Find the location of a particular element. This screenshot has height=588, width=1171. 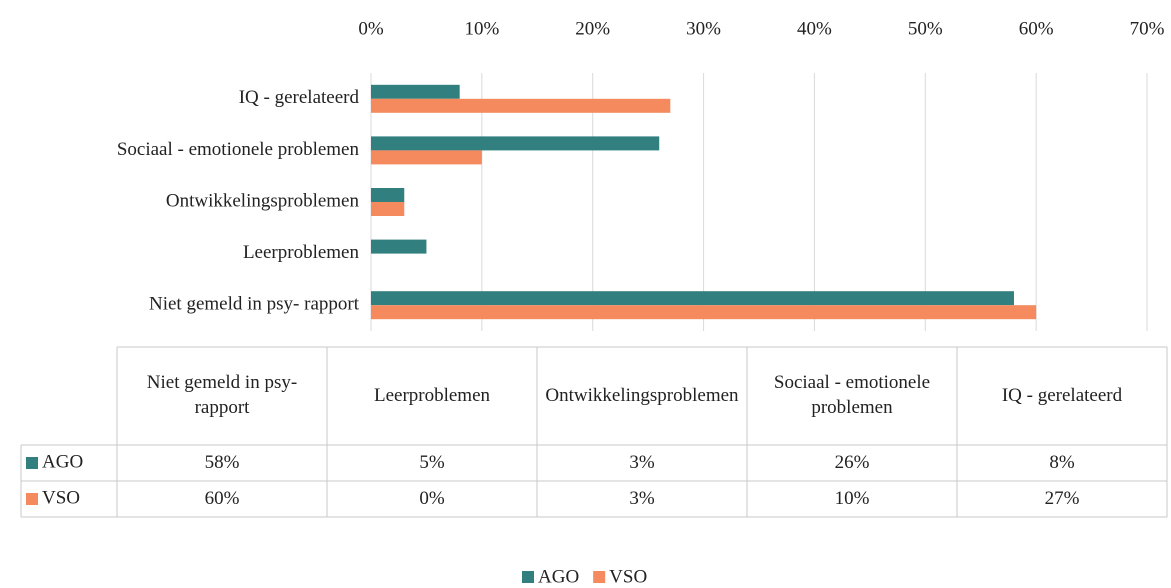

category-label: Sociaal - emotionele problemen is located at coordinates (238, 149).